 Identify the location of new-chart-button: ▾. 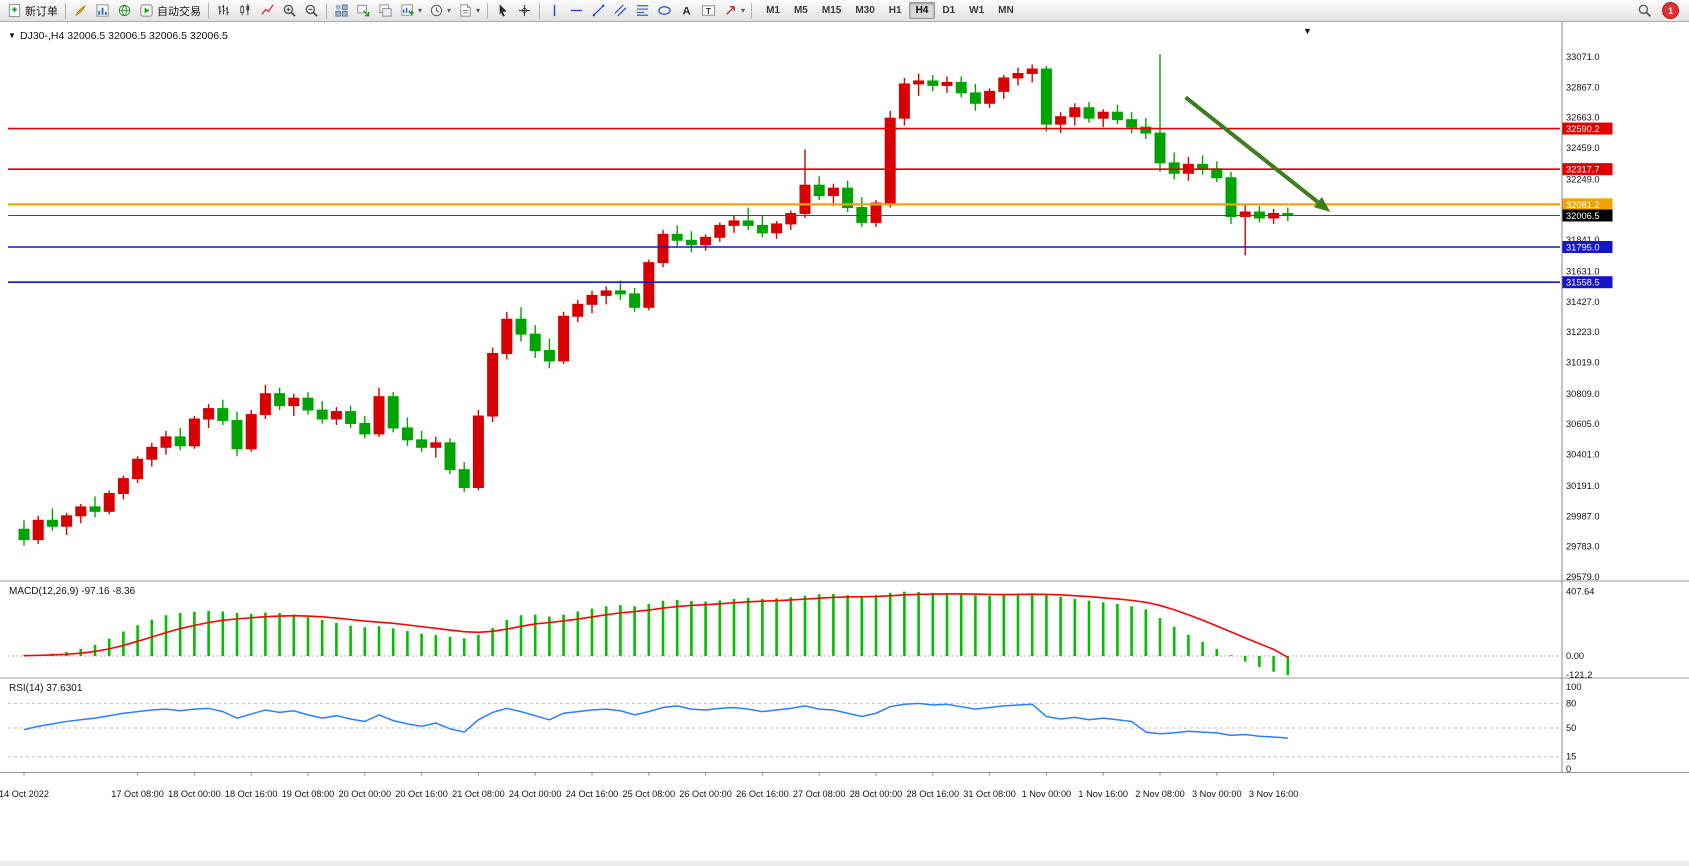
(411, 11).